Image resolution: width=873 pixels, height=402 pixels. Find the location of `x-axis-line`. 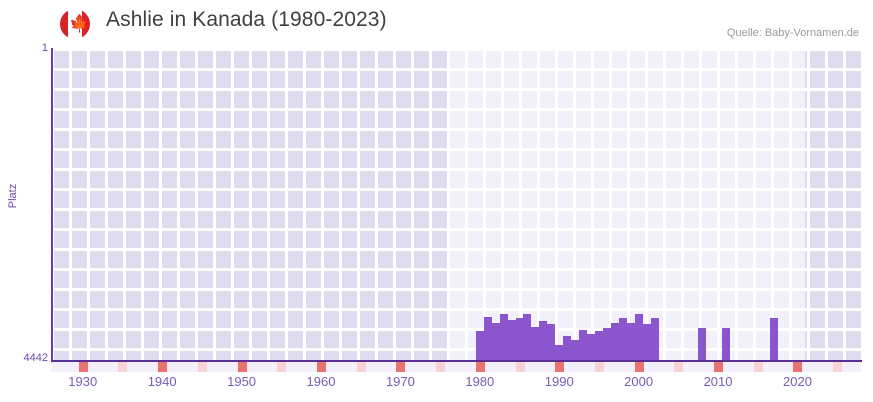

x-axis-line is located at coordinates (456, 361).